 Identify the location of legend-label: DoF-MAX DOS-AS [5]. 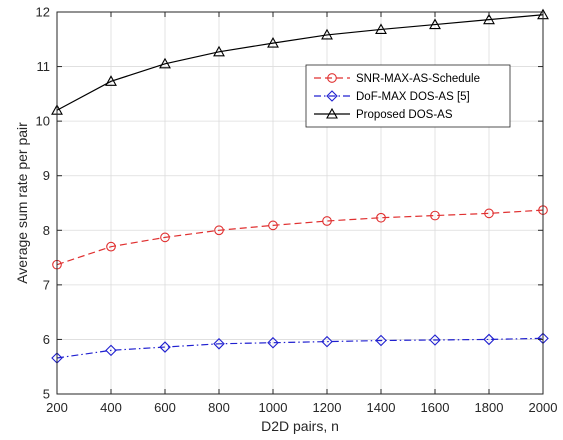
(413, 97).